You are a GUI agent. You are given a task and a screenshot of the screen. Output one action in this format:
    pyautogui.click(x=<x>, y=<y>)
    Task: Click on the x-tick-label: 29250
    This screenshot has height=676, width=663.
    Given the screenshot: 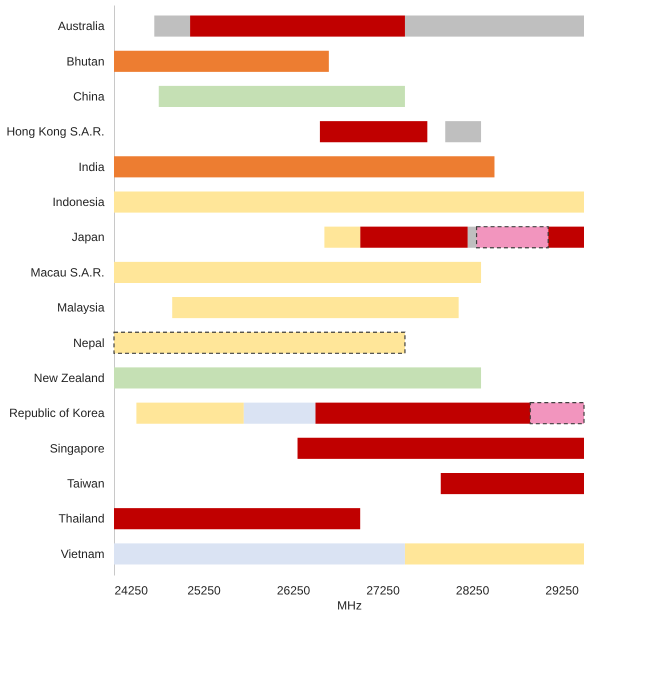 What is the action you would take?
    pyautogui.click(x=562, y=591)
    